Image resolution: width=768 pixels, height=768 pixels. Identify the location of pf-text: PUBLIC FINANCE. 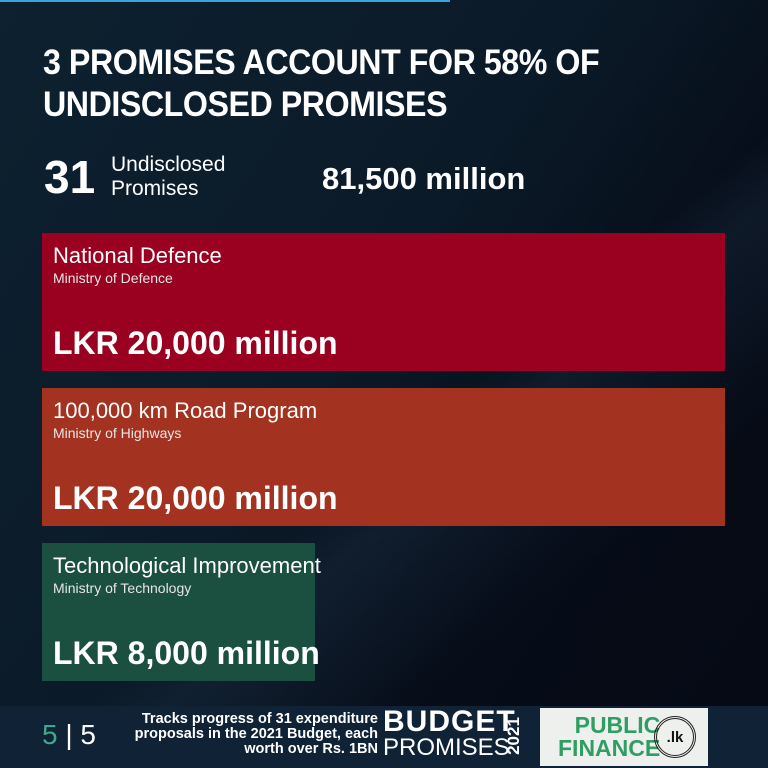
(609, 737).